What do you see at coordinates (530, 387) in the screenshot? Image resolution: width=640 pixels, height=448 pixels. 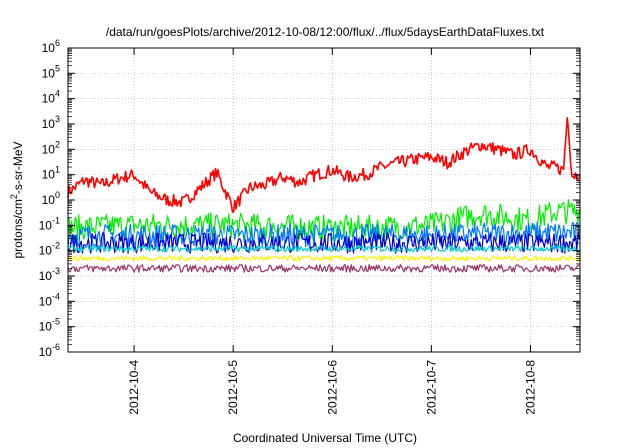 I see `x-tick-label: 2012-10-8` at bounding box center [530, 387].